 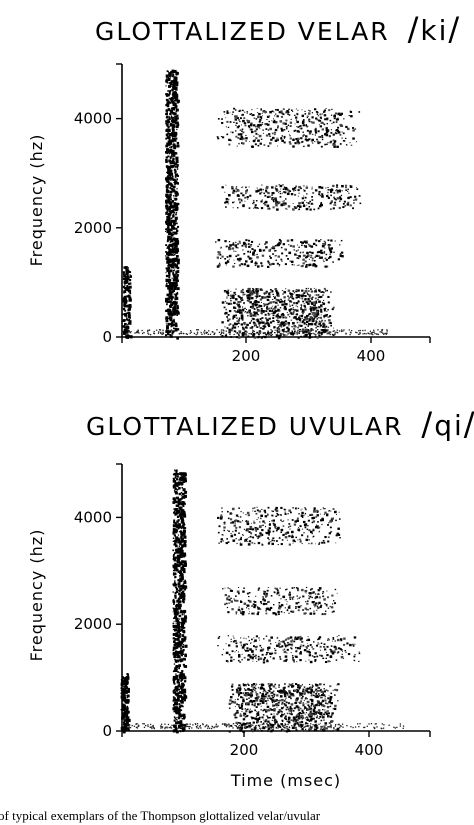 I want to click on formant-band-f1, so click(x=278, y=313).